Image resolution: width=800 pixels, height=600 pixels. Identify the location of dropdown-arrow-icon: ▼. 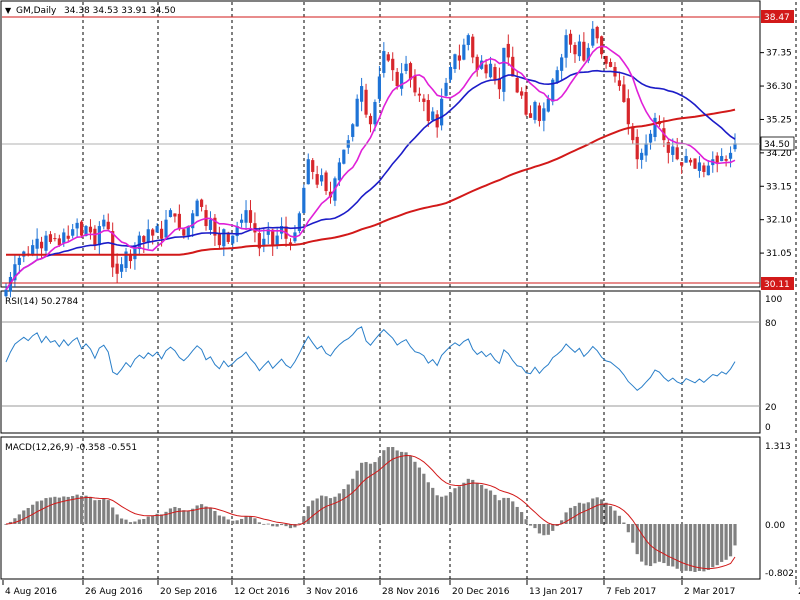
(8, 10).